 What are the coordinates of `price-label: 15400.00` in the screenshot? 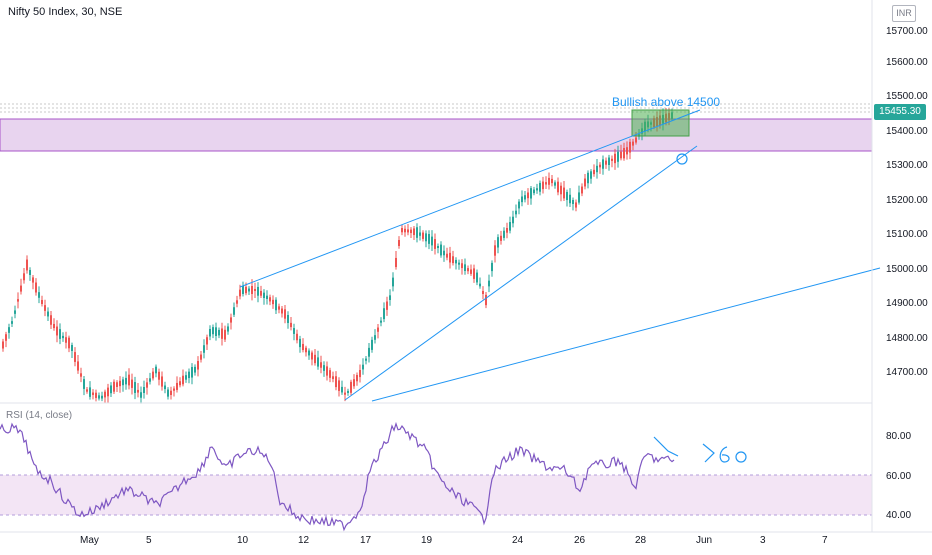 It's located at (907, 131).